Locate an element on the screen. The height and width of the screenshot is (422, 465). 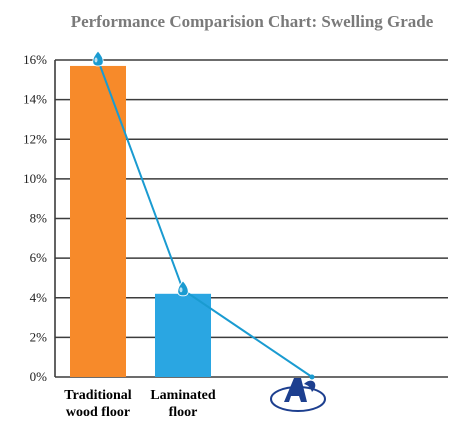
y-tick-label: 8% is located at coordinates (39, 218).